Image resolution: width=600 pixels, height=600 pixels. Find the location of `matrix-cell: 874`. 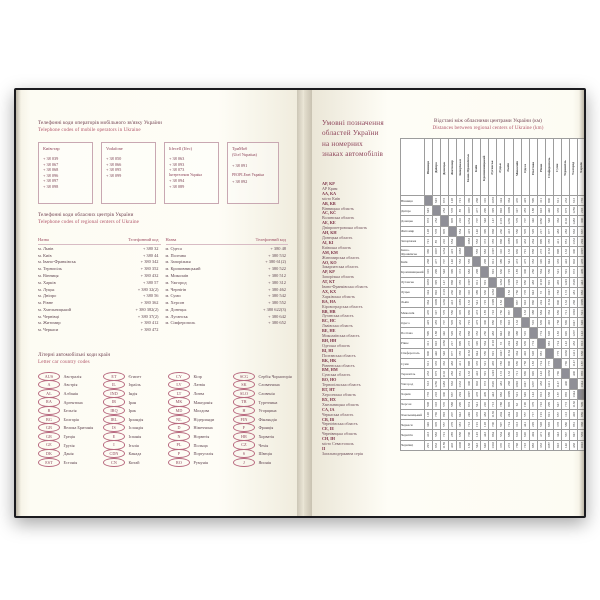

matrix-cell: 874 is located at coordinates (468, 404).